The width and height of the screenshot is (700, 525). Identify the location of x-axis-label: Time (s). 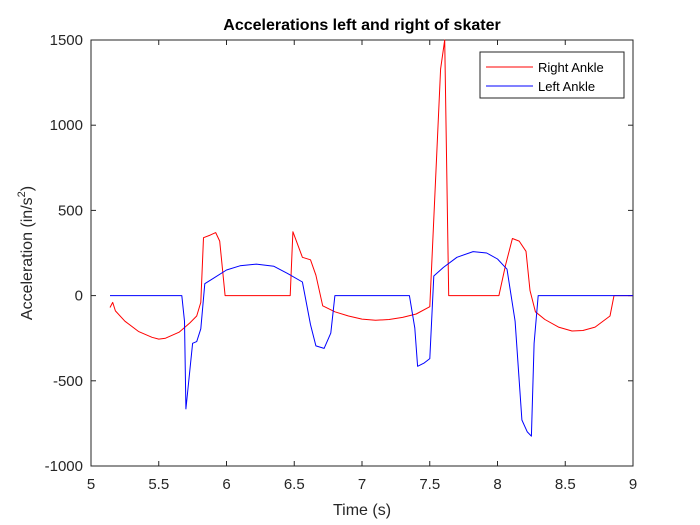
(362, 510).